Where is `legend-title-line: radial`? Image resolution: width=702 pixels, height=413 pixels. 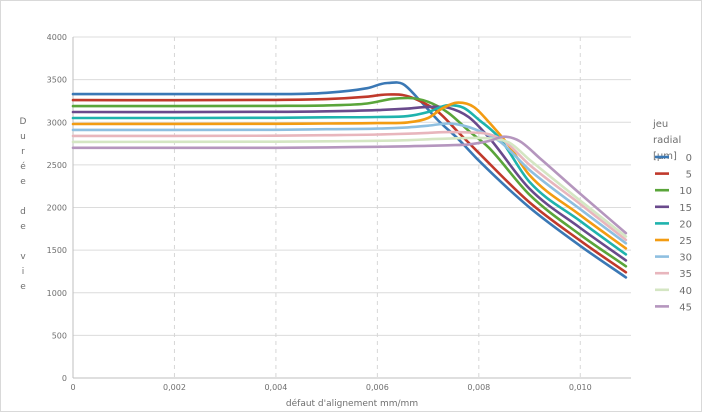
legend-title-line: radial is located at coordinates (667, 140).